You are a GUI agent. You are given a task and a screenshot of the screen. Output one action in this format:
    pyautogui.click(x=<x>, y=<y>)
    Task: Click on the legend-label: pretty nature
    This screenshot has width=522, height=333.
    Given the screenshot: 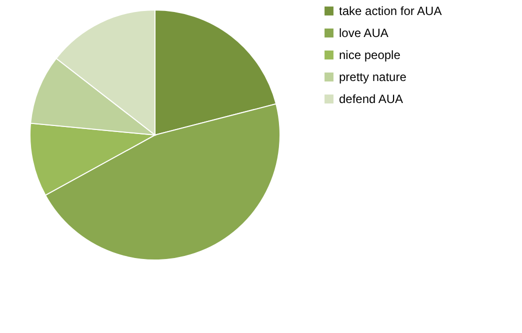 What is the action you would take?
    pyautogui.click(x=373, y=77)
    